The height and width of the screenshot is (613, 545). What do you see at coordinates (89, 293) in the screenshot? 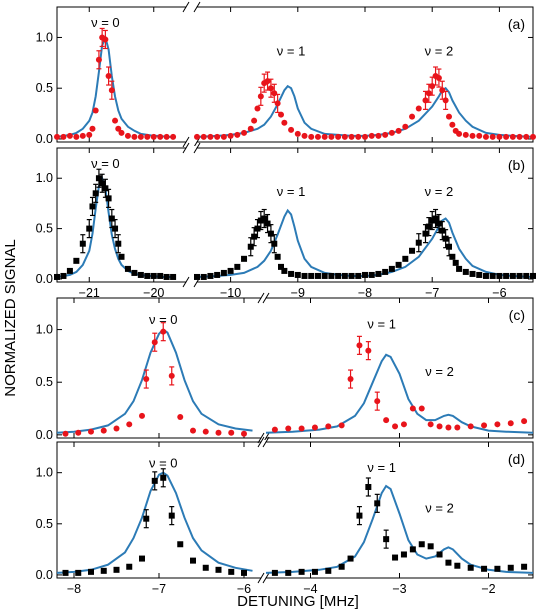
I see `x-tick-label: −21` at bounding box center [89, 293].